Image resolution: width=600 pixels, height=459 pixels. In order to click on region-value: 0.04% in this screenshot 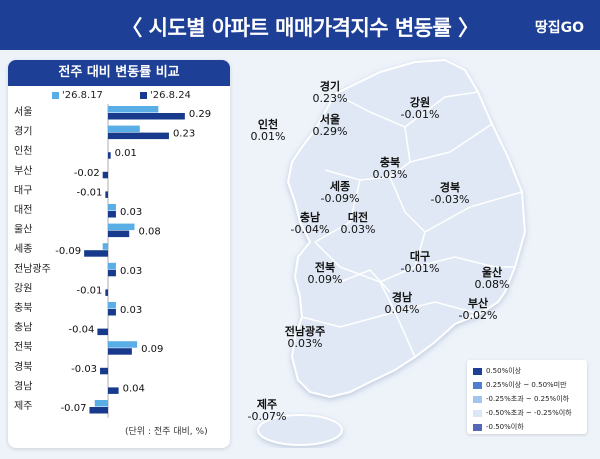, I will do `click(402, 309)`.